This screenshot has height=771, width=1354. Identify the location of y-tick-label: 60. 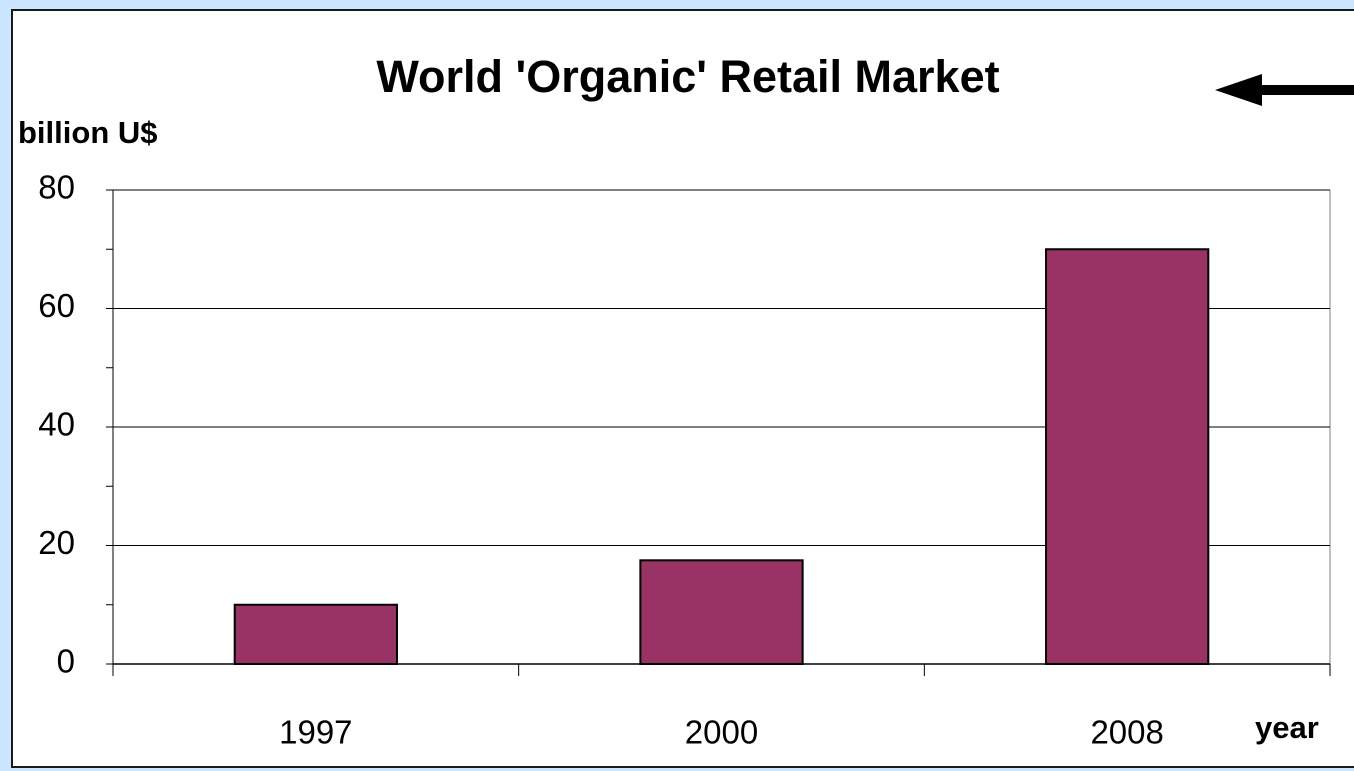
(56, 305).